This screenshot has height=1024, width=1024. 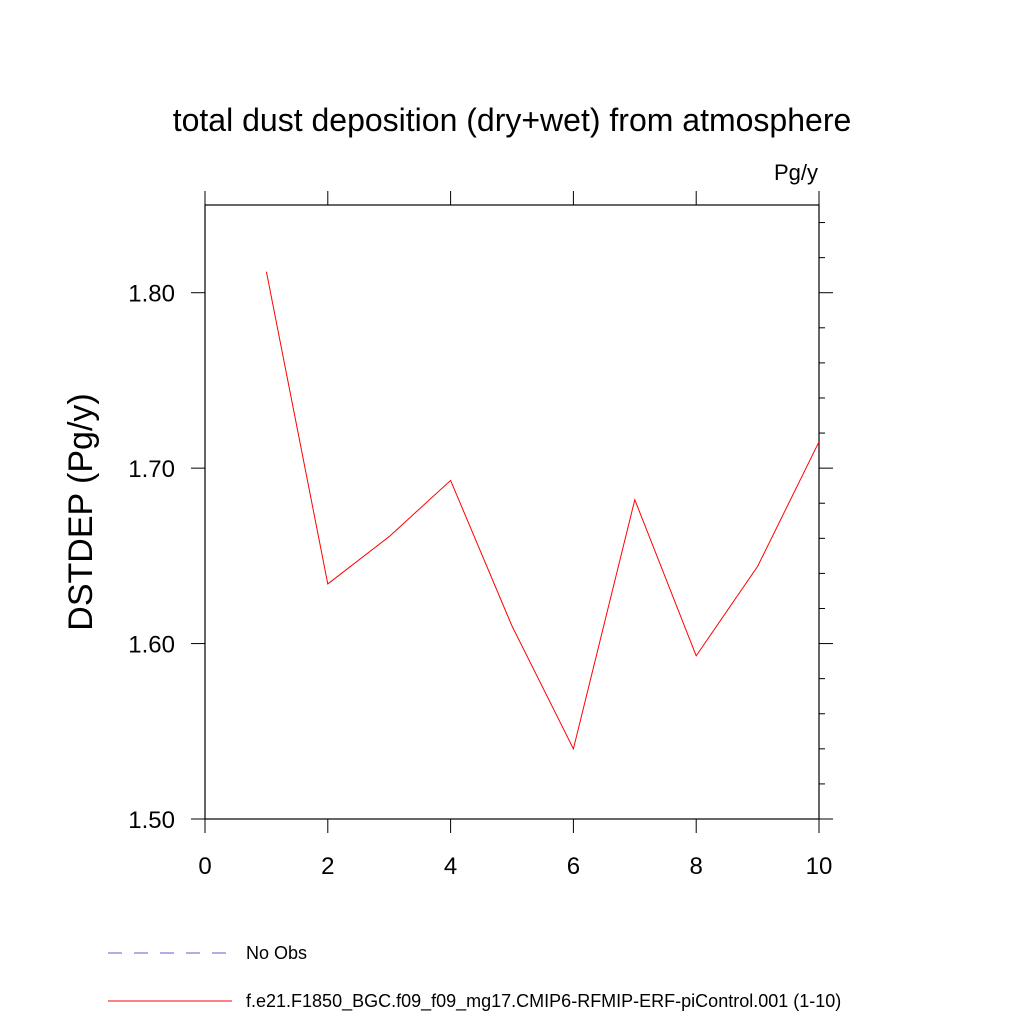 I want to click on legend-entry: No Obs, so click(x=207, y=953).